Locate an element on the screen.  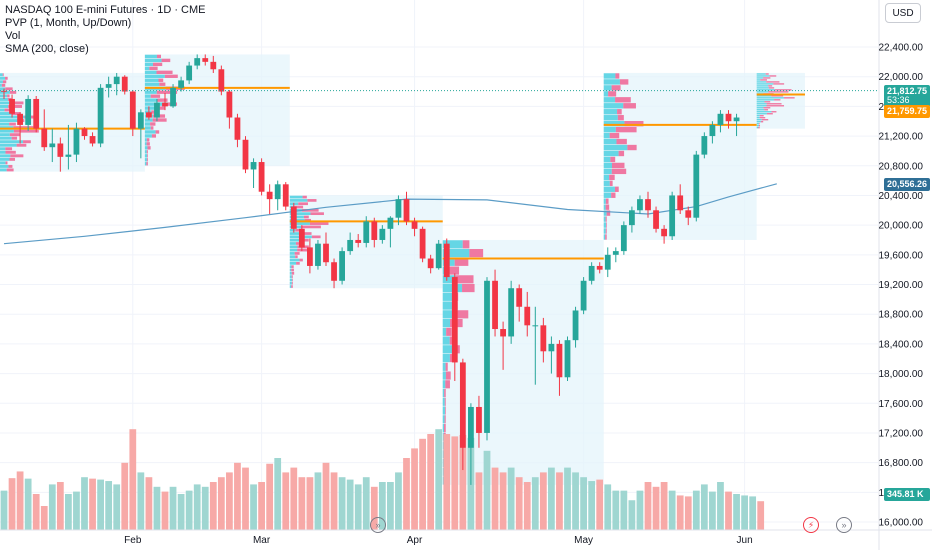
sma-layer is located at coordinates (390, 214).